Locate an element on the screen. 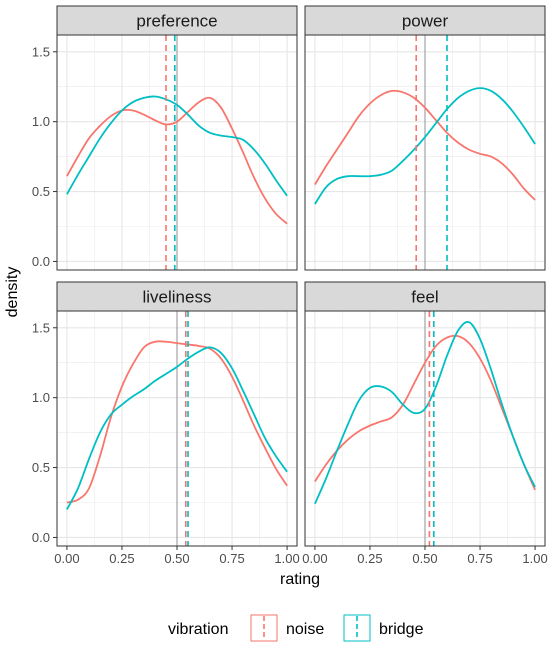 This screenshot has width=550, height=649. x-axis-title: rating is located at coordinates (300, 579).